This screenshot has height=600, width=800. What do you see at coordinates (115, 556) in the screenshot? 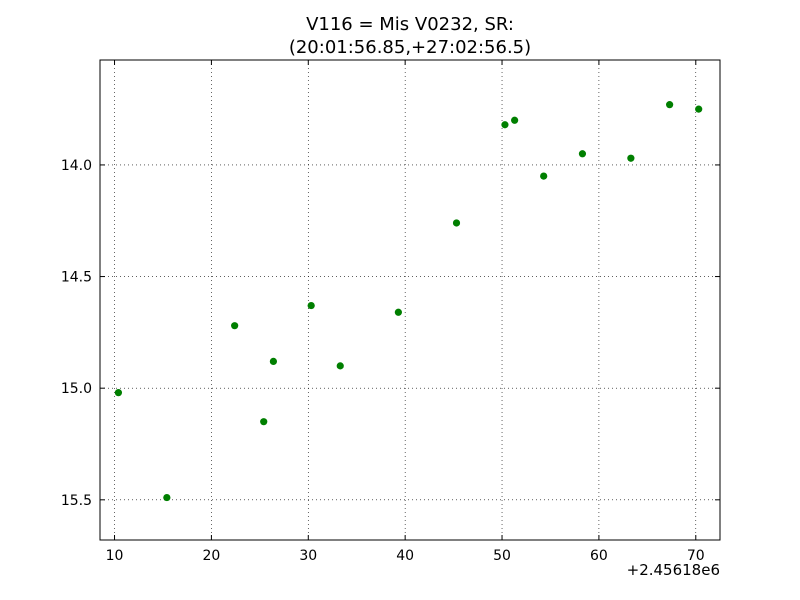
I see `x-tick-label: 10` at bounding box center [115, 556].